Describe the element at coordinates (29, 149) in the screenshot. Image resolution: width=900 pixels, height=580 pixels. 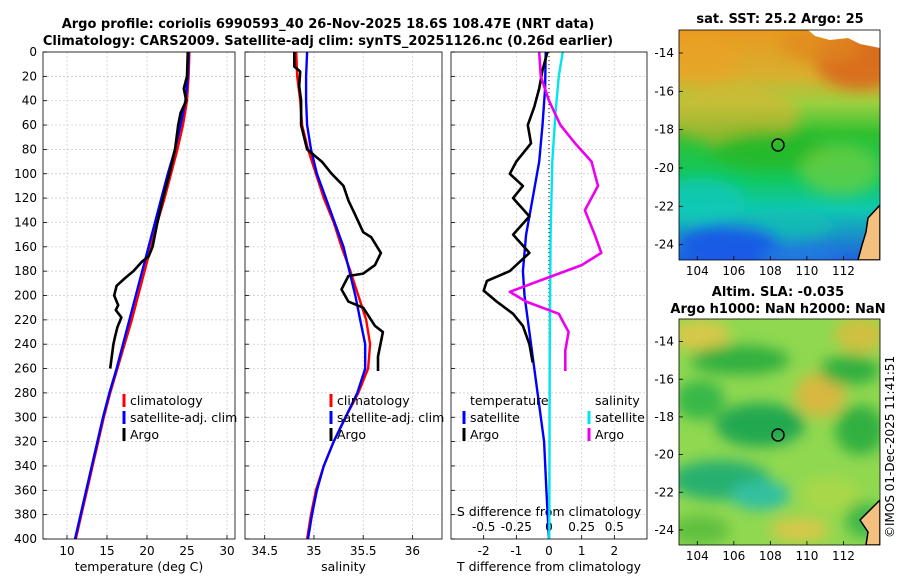
I see `y-tick-label: 80` at that location.